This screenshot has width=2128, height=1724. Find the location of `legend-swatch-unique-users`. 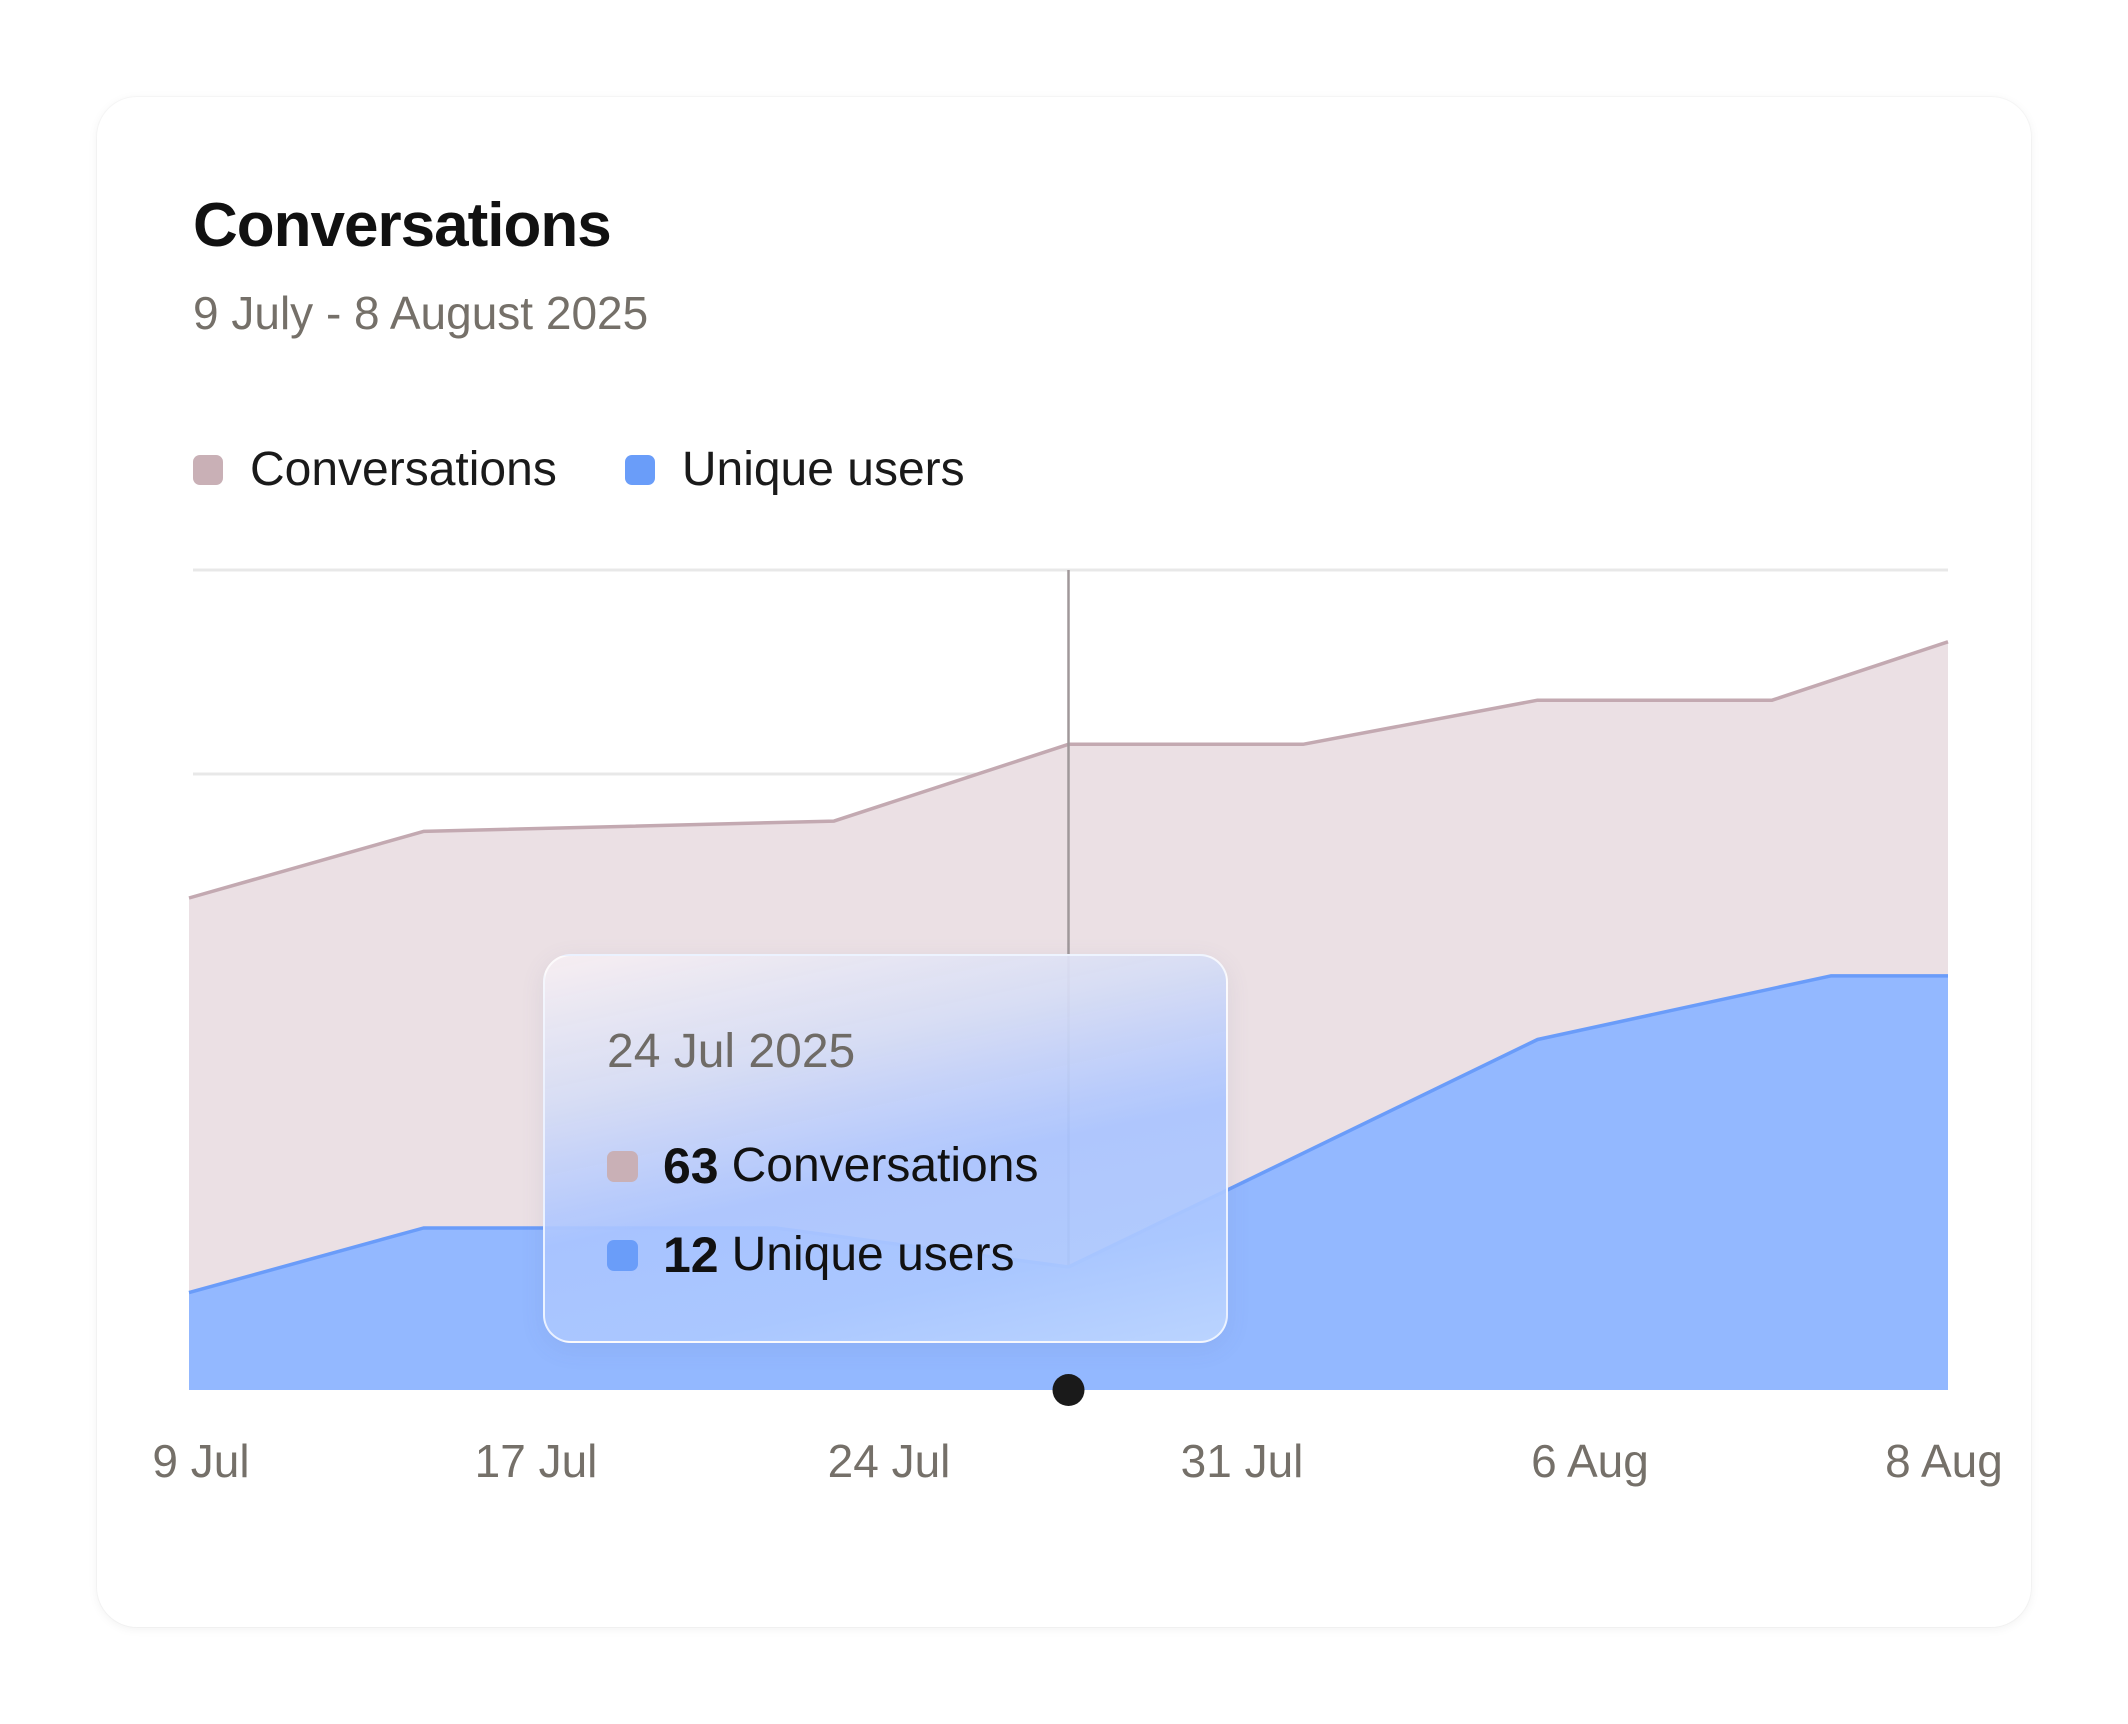

legend-swatch-unique-users is located at coordinates (639, 470).